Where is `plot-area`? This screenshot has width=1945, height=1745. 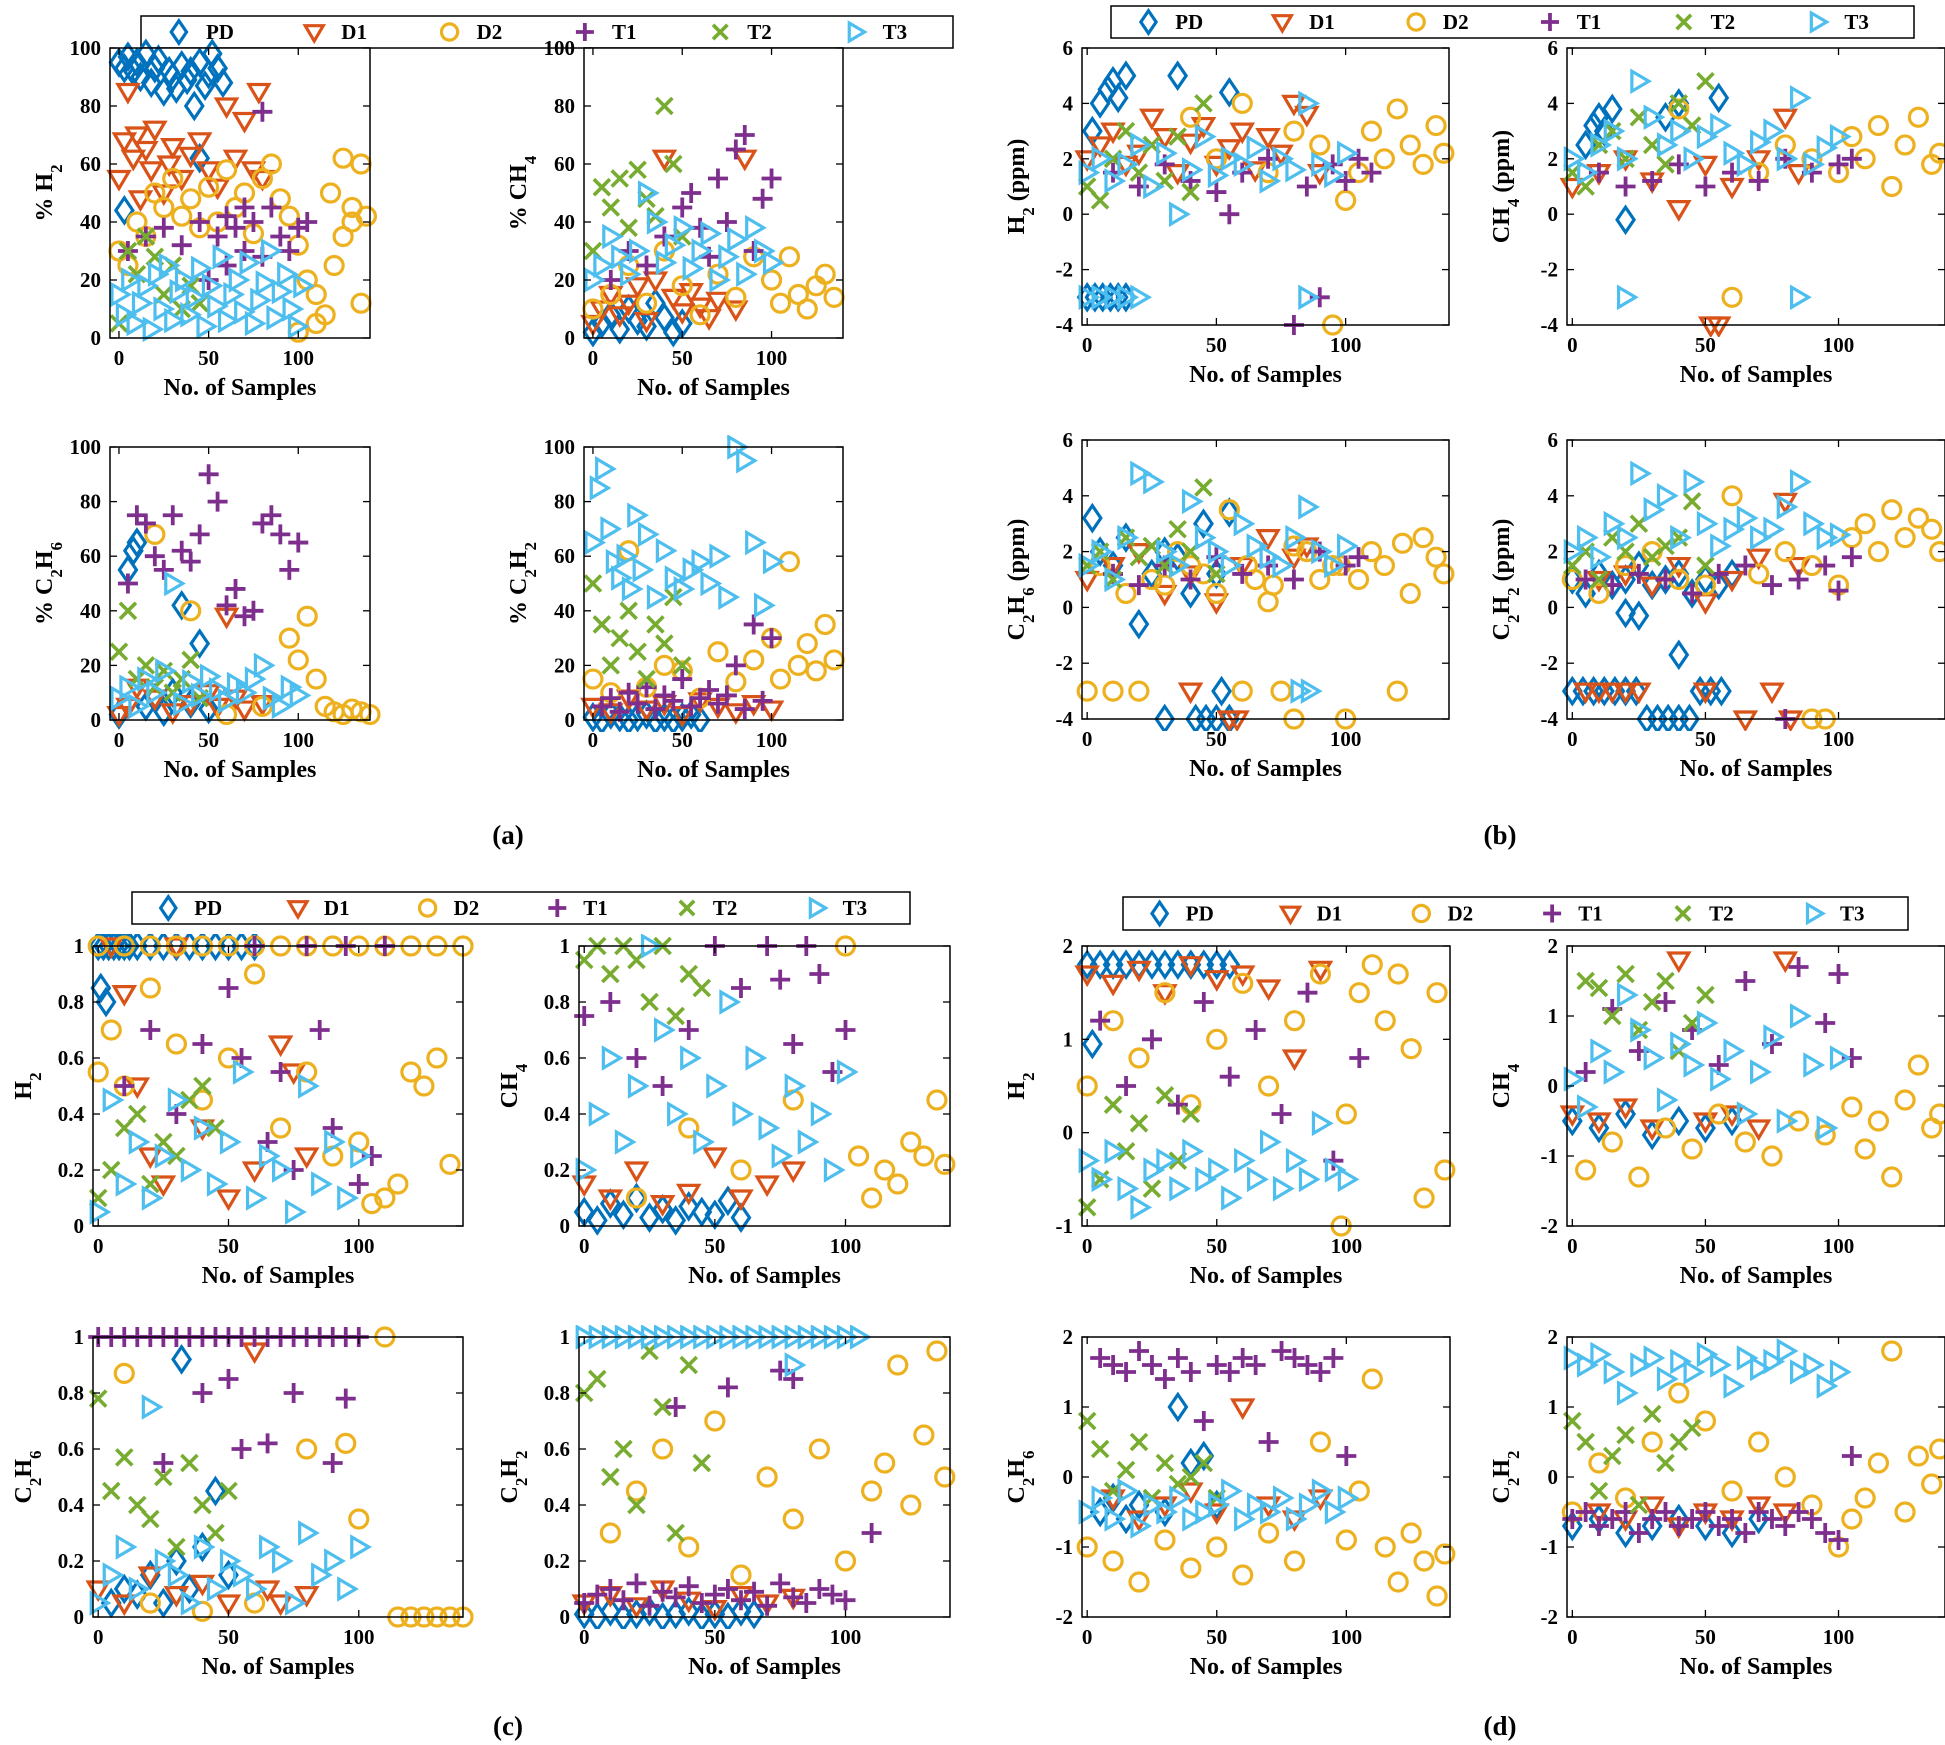 plot-area is located at coordinates (278, 1477).